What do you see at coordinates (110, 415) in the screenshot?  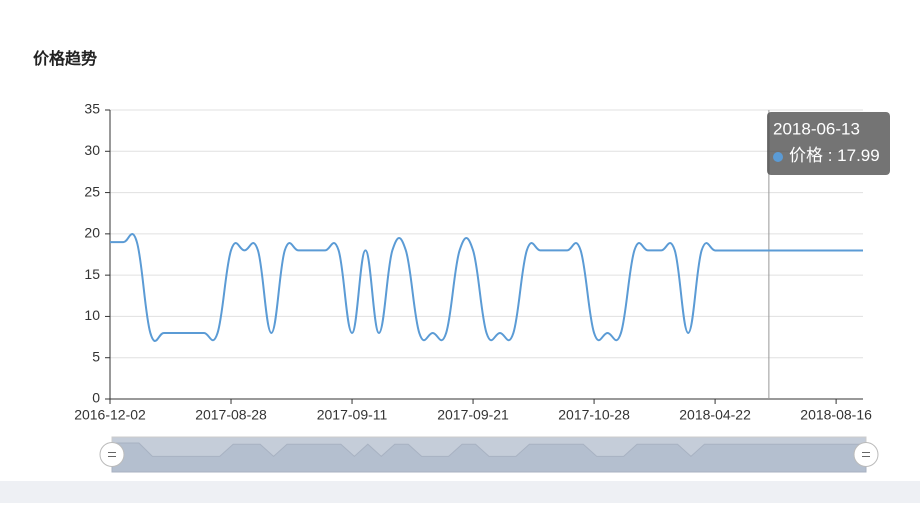 I see `x-tick-label: 2016-12-02` at bounding box center [110, 415].